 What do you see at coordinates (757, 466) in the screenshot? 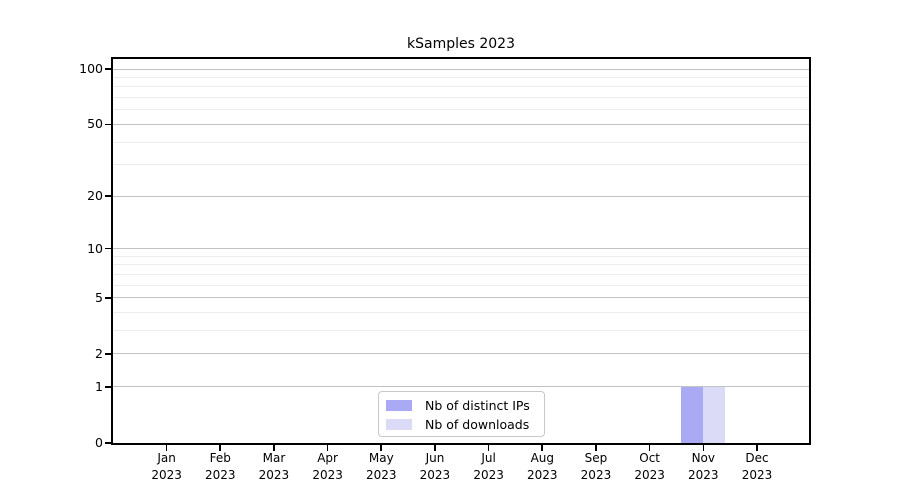
I see `x-tick-label-dec: Dec 2023` at bounding box center [757, 466].